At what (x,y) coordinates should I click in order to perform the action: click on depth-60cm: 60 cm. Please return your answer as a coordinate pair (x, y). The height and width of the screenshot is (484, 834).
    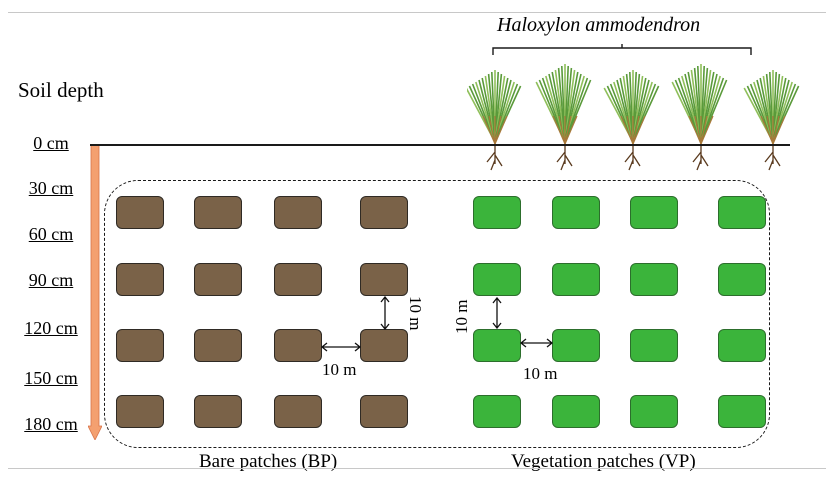
    Looking at the image, I should click on (51, 234).